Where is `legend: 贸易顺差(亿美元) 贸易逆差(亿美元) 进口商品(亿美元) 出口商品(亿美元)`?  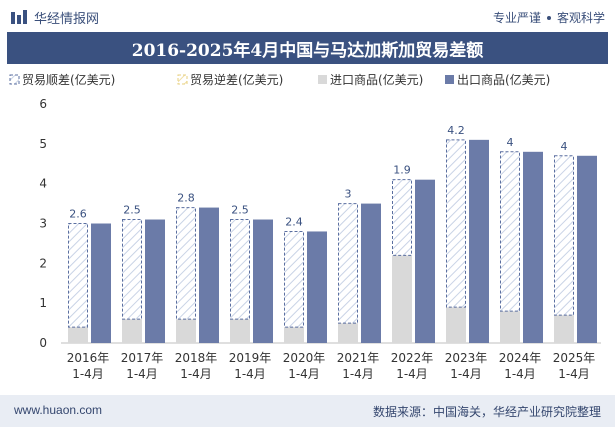 legend: 贸易顺差(亿美元) 贸易逆差(亿美元) 进口商品(亿美元) 出口商品(亿美元) is located at coordinates (279, 79).